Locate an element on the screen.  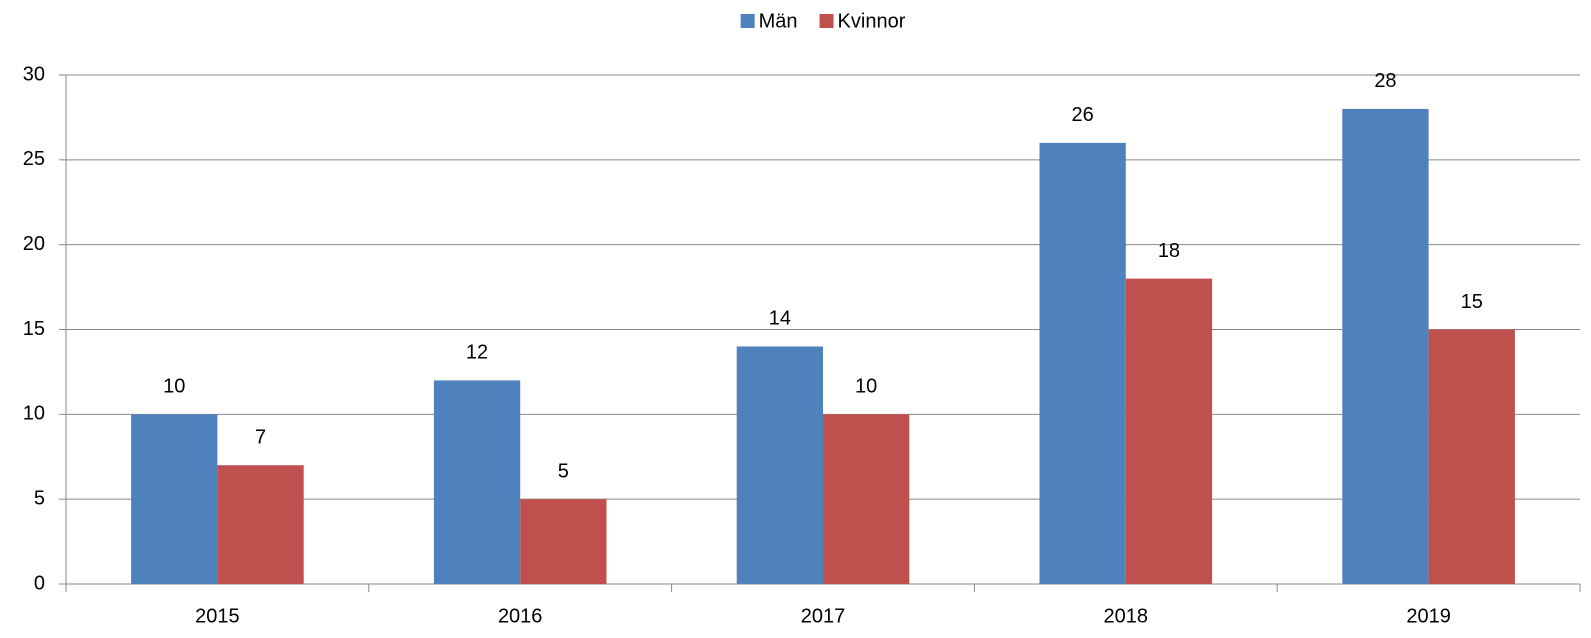
x-tick-label: 2016 is located at coordinates (520, 616).